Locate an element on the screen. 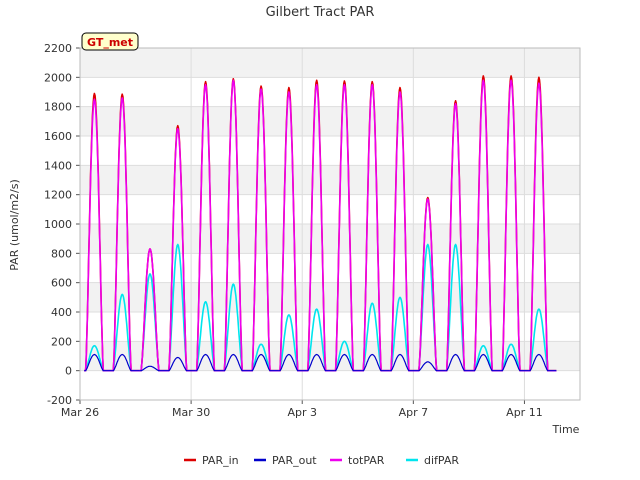  x-tick-label: Apr 3 is located at coordinates (302, 412).